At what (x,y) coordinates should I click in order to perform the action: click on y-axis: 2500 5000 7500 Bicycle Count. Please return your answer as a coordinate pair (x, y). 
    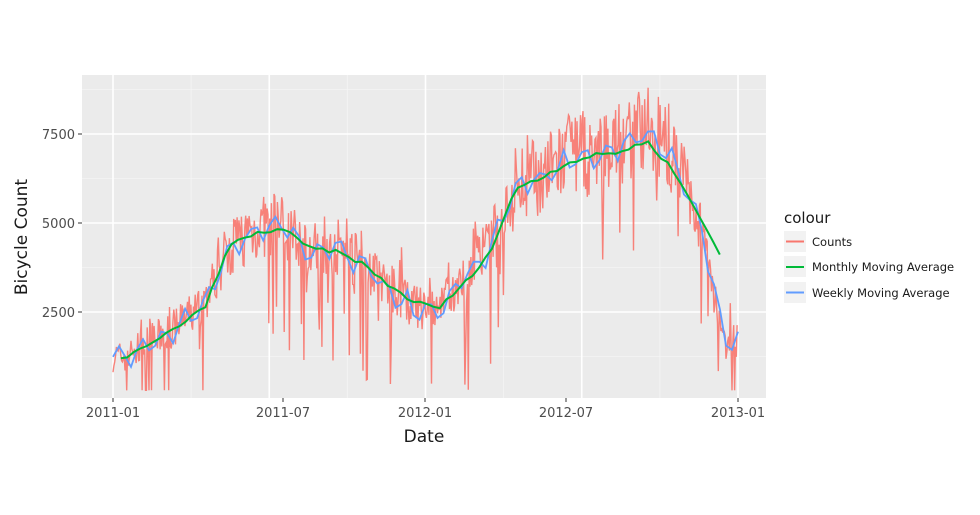
    Looking at the image, I should click on (47, 224).